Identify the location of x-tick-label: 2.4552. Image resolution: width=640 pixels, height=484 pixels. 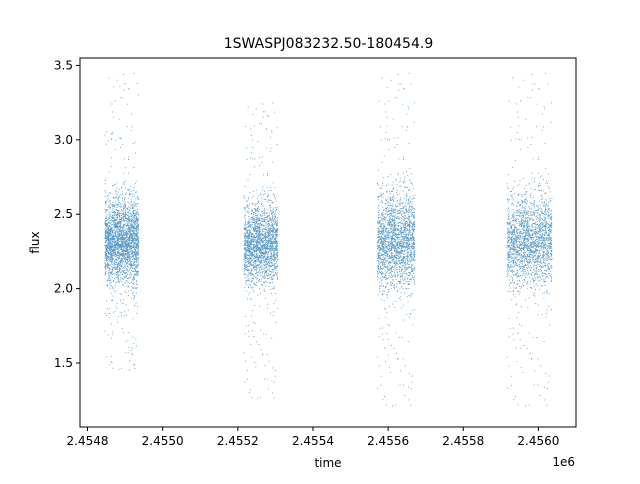
(238, 441).